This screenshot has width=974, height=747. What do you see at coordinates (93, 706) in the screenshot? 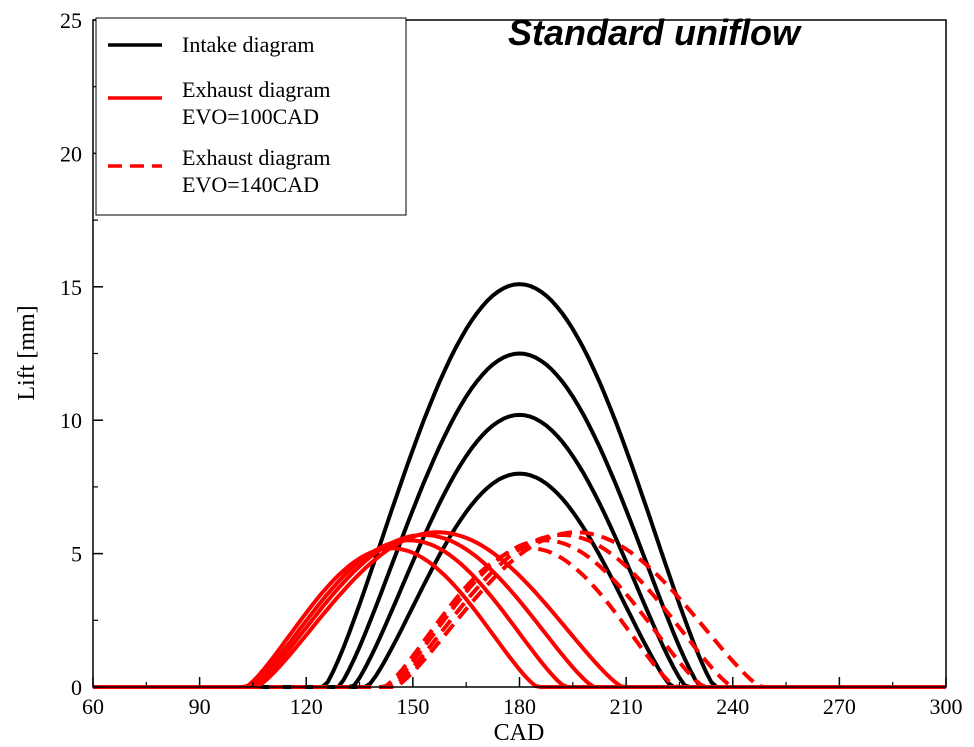
I see `x-tick-label: 60` at bounding box center [93, 706].